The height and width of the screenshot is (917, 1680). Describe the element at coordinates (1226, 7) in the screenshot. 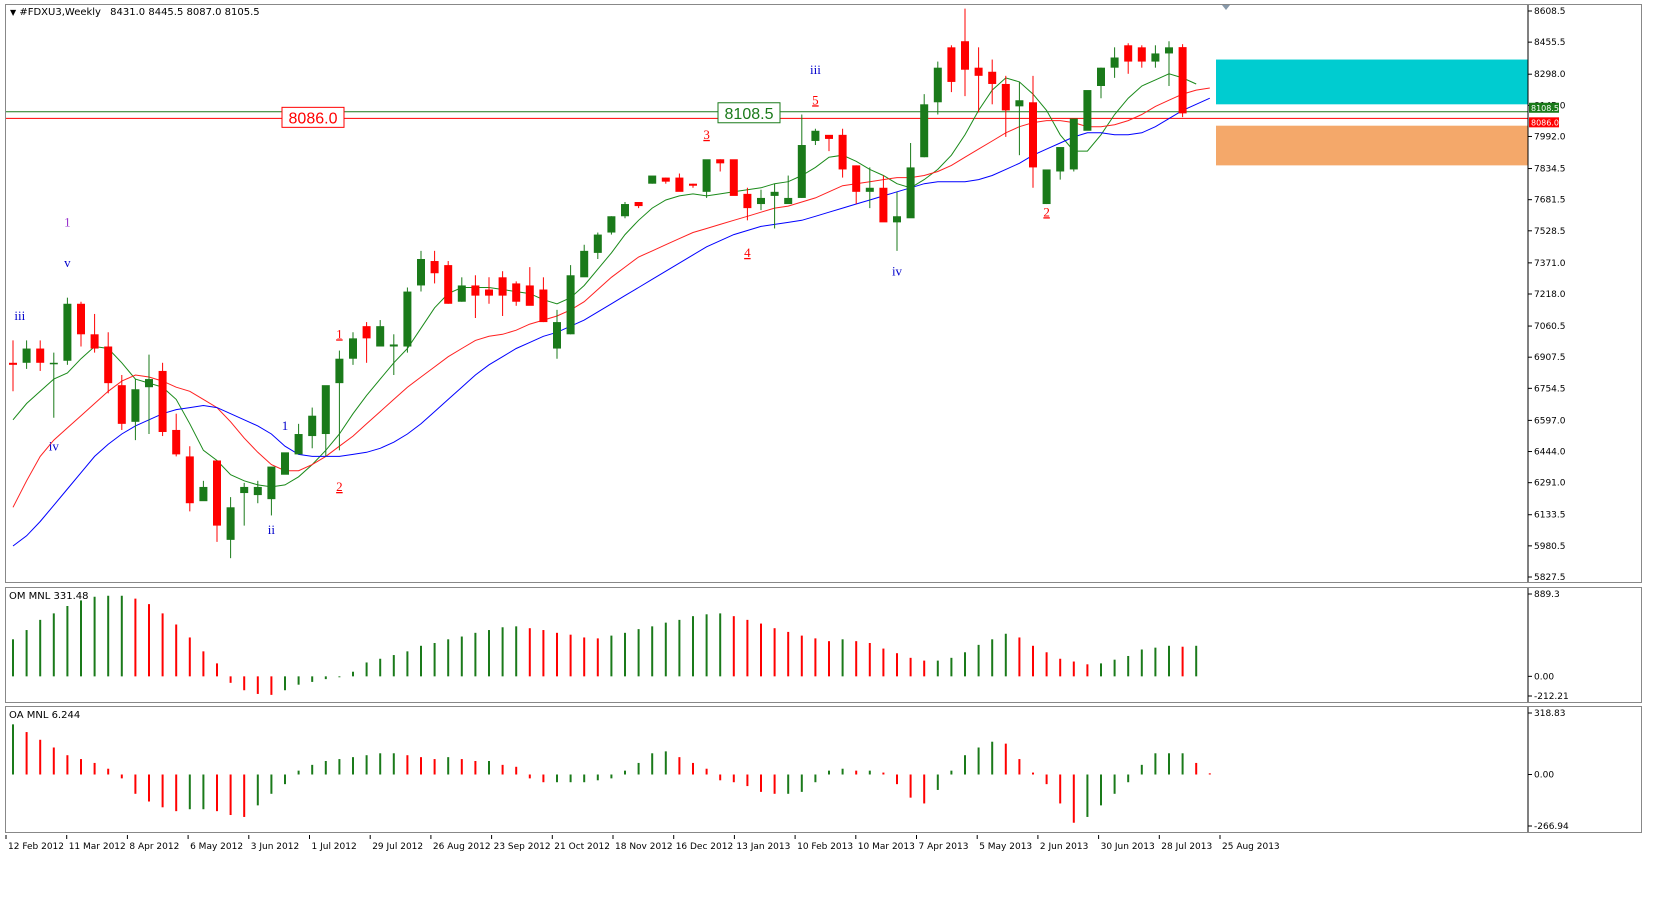

I see `shift-marker-icon` at that location.